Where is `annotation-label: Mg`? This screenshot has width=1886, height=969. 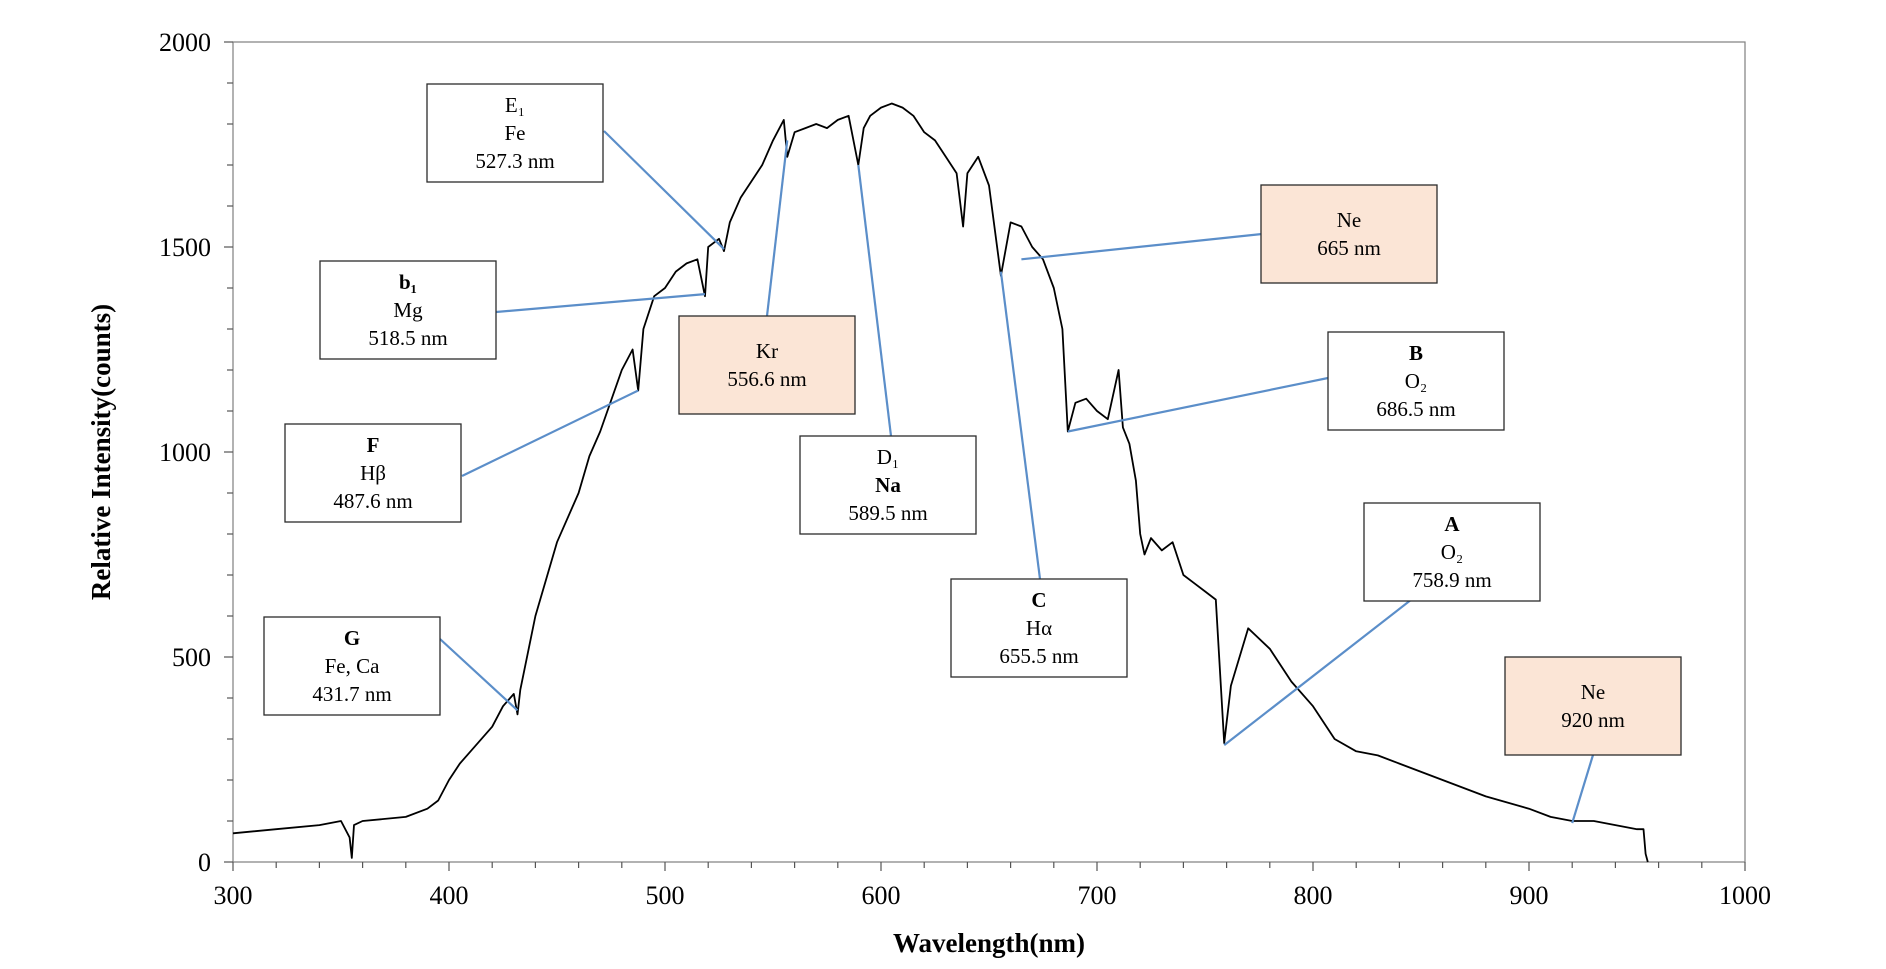 annotation-label: Mg is located at coordinates (408, 310).